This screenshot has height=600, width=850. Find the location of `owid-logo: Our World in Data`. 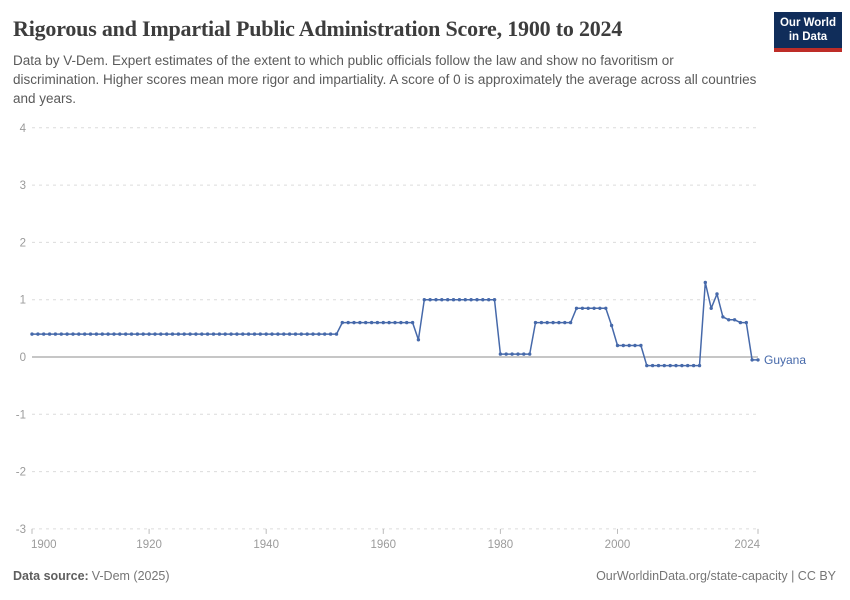

owid-logo: Our World in Data is located at coordinates (808, 32).